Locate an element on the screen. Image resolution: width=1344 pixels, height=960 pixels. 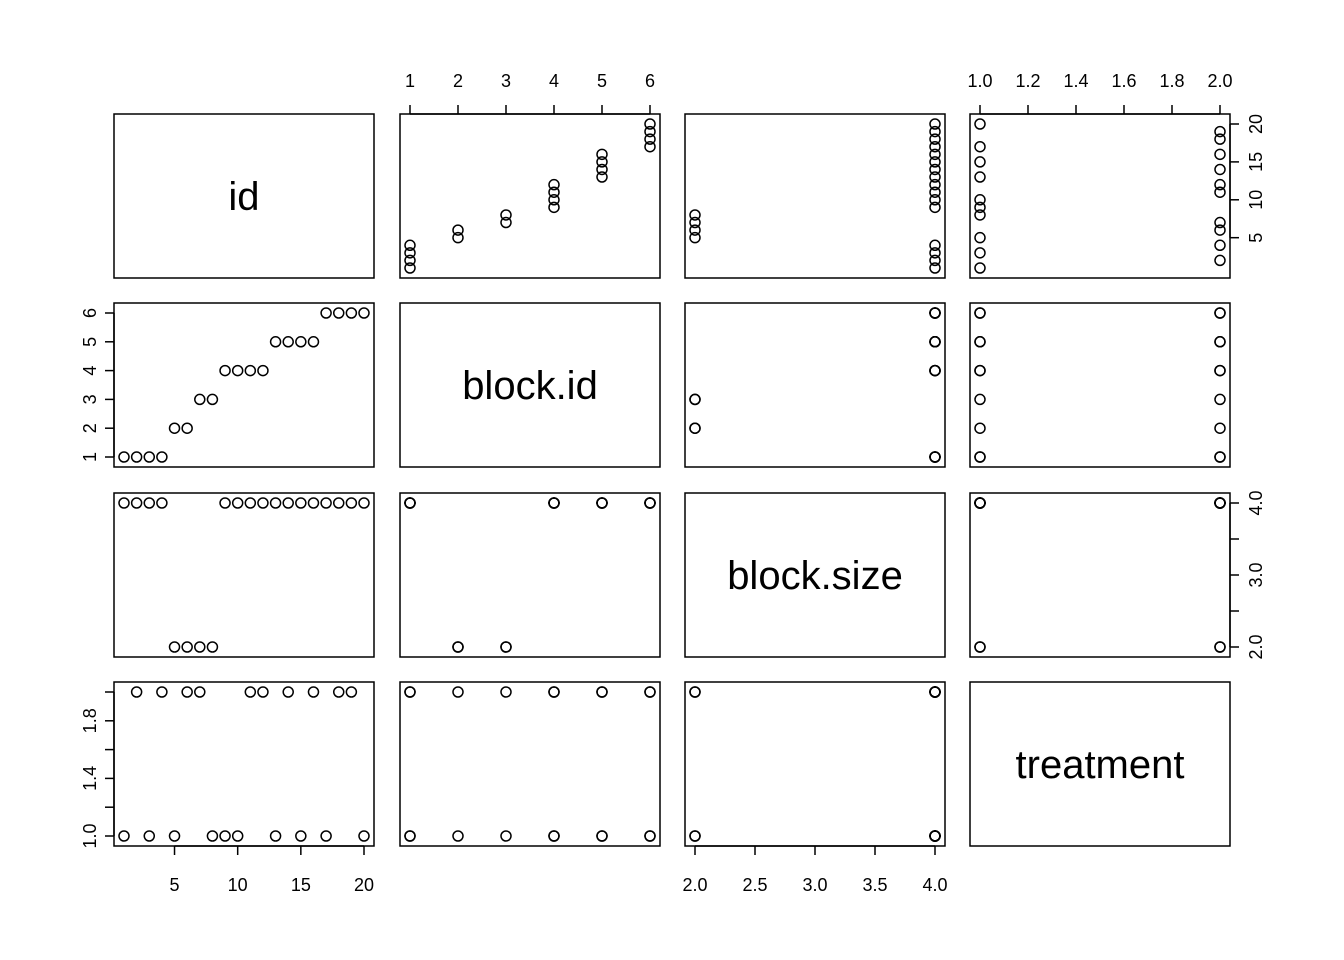
tick-label: 1 is located at coordinates (90, 457).